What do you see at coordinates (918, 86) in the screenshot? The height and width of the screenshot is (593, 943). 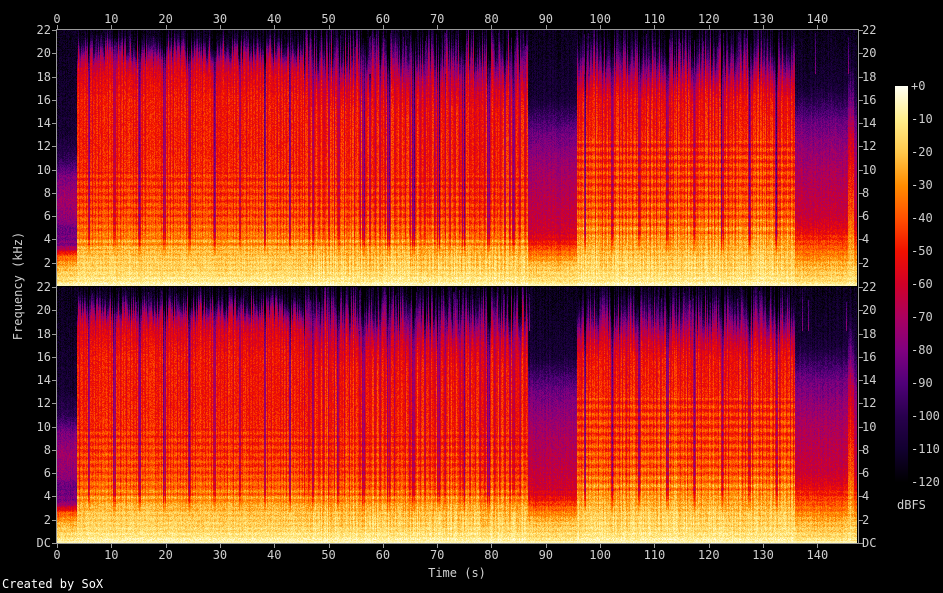 I see `colorbar-tick-label: +0` at bounding box center [918, 86].